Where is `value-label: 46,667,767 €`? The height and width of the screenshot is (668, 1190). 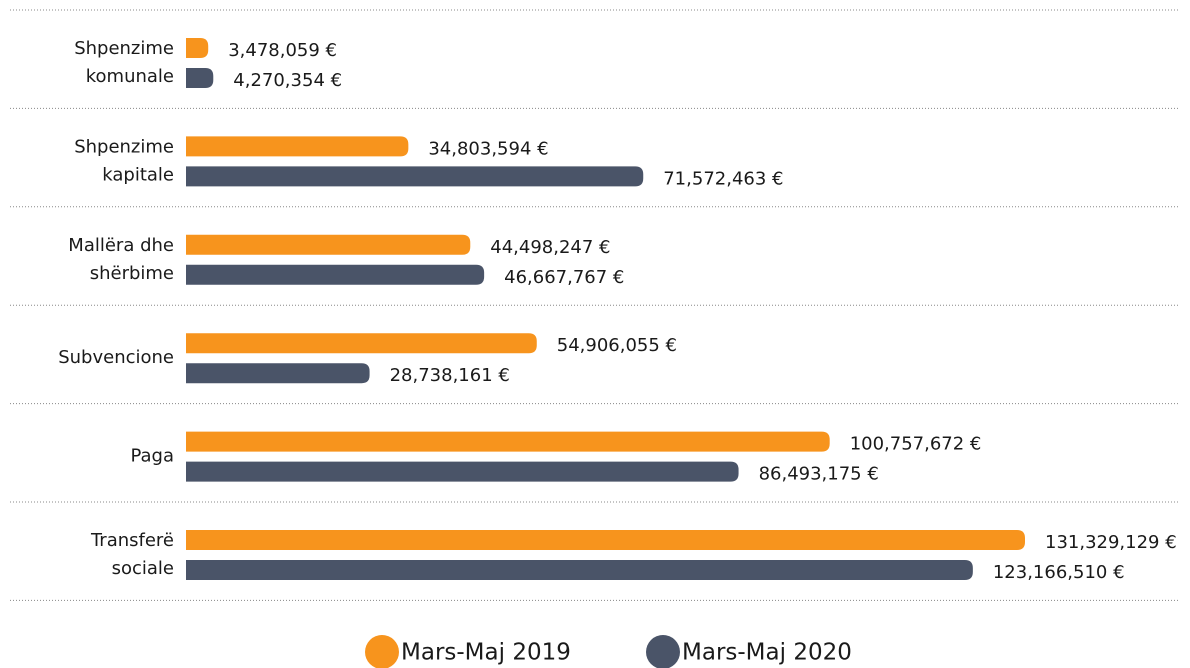 value-label: 46,667,767 € is located at coordinates (564, 277).